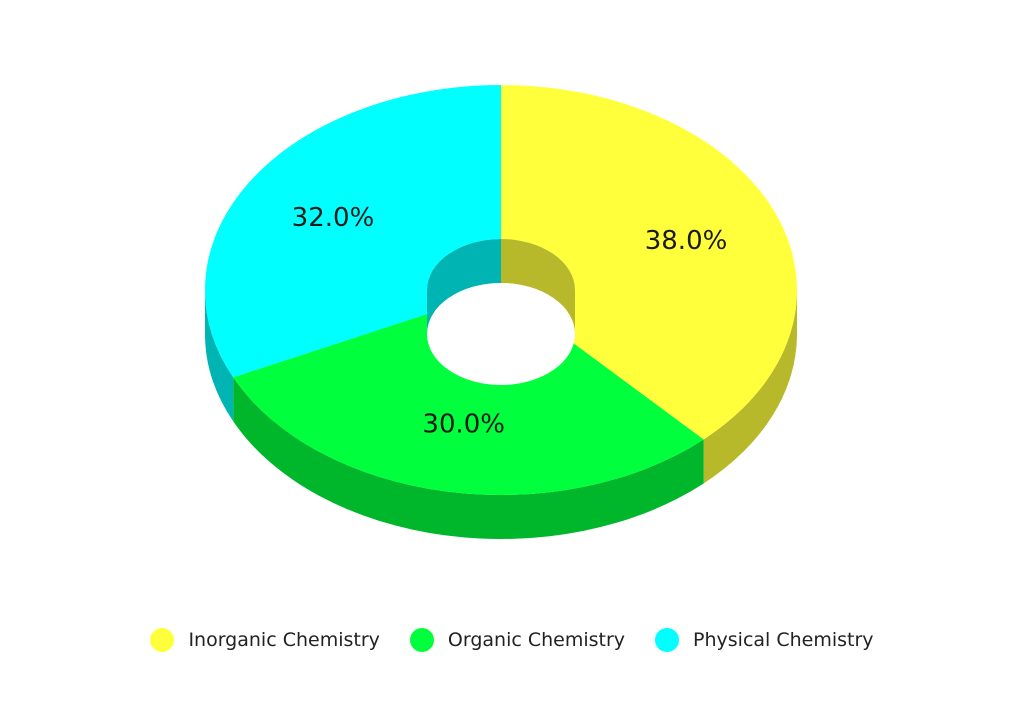 The image size is (1024, 712). I want to click on outer-side-physical-chemistry, so click(219, 356).